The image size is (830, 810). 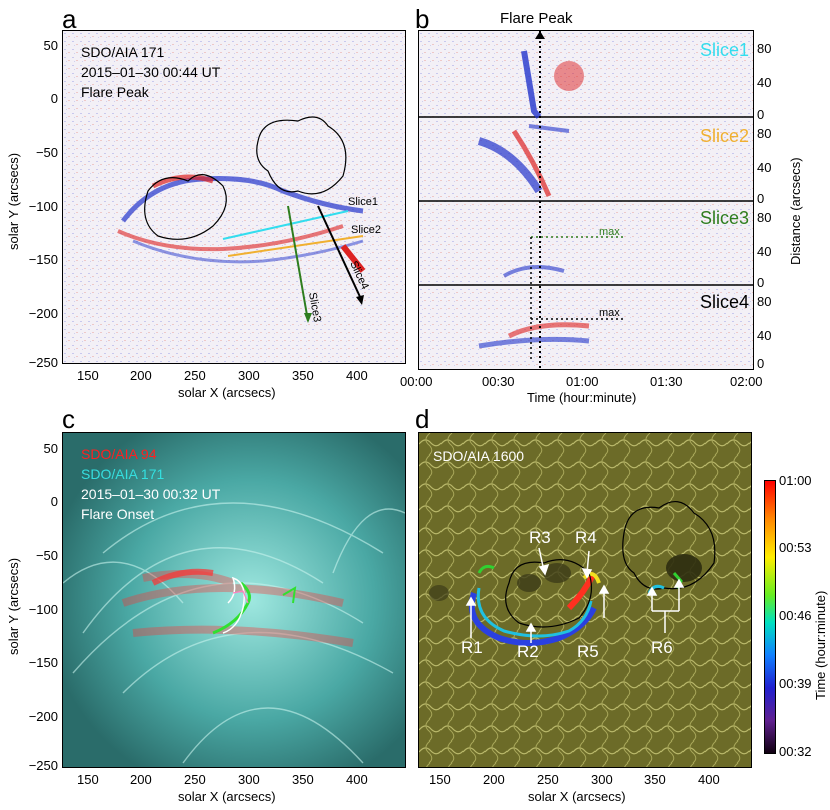 I want to click on b-xtick-1: 00:30, so click(x=498, y=381).